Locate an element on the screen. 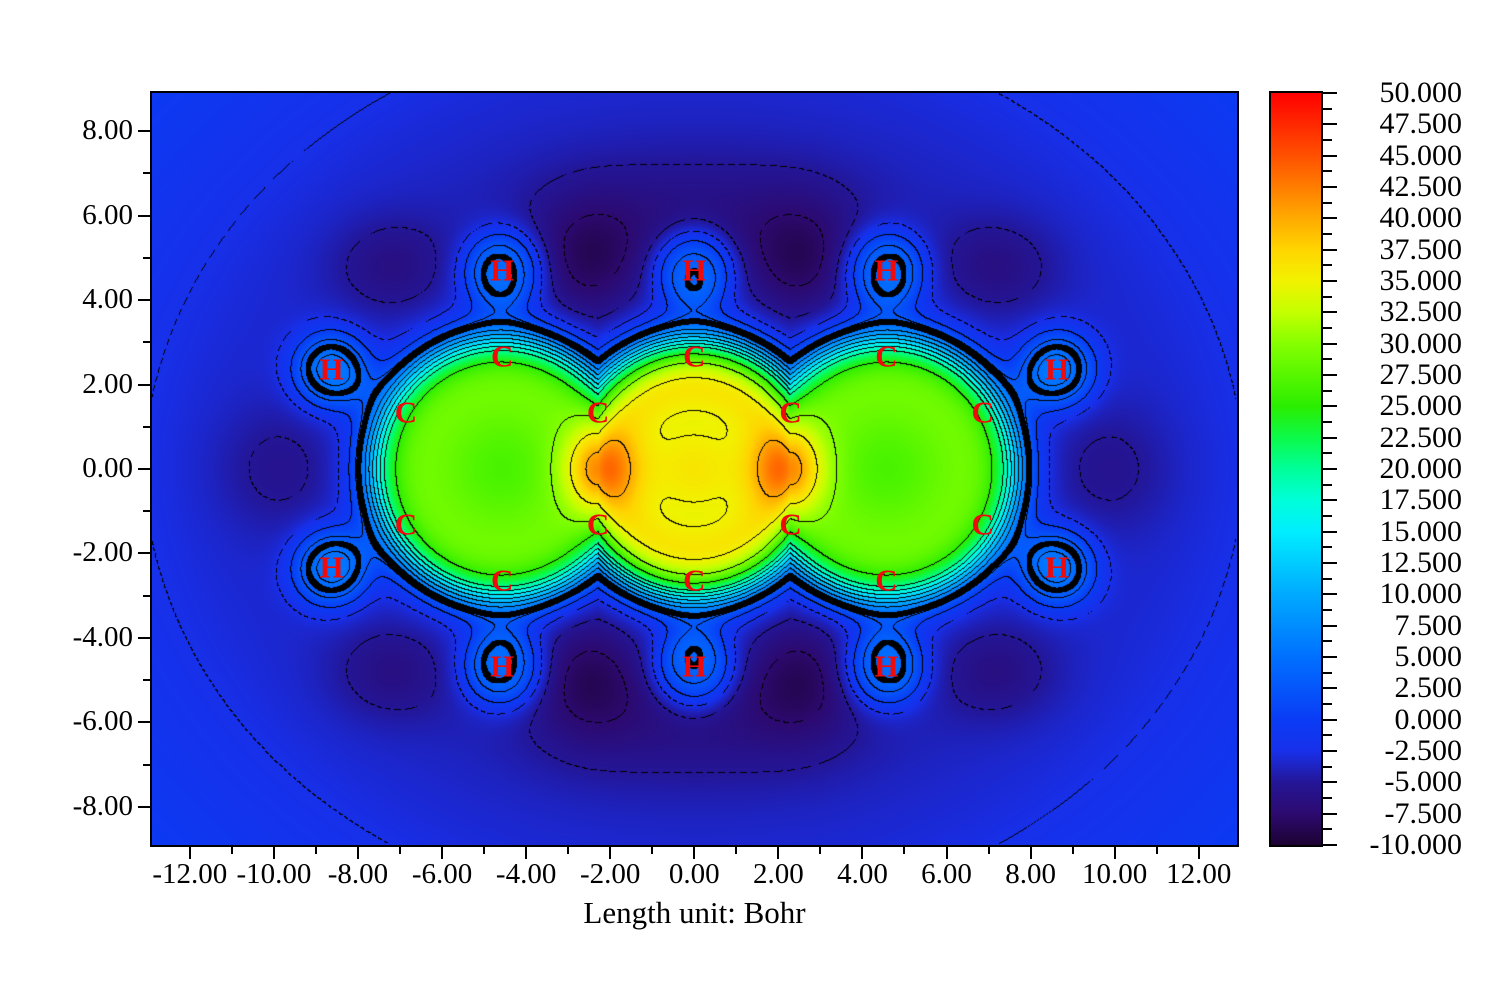 The image size is (1504, 1001). colorbar-tick-label: 22.500 is located at coordinates (1421, 437).